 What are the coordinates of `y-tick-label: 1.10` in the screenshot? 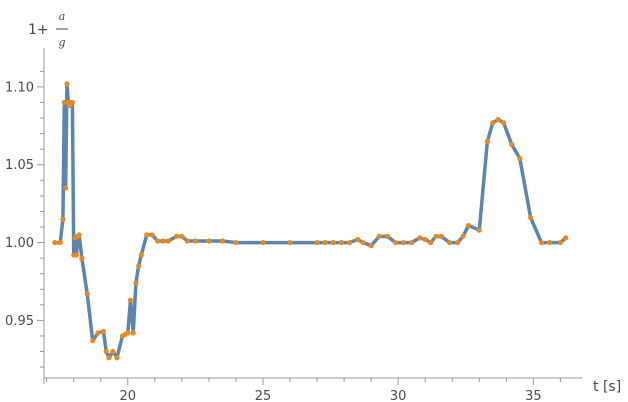 It's located at (19, 87).